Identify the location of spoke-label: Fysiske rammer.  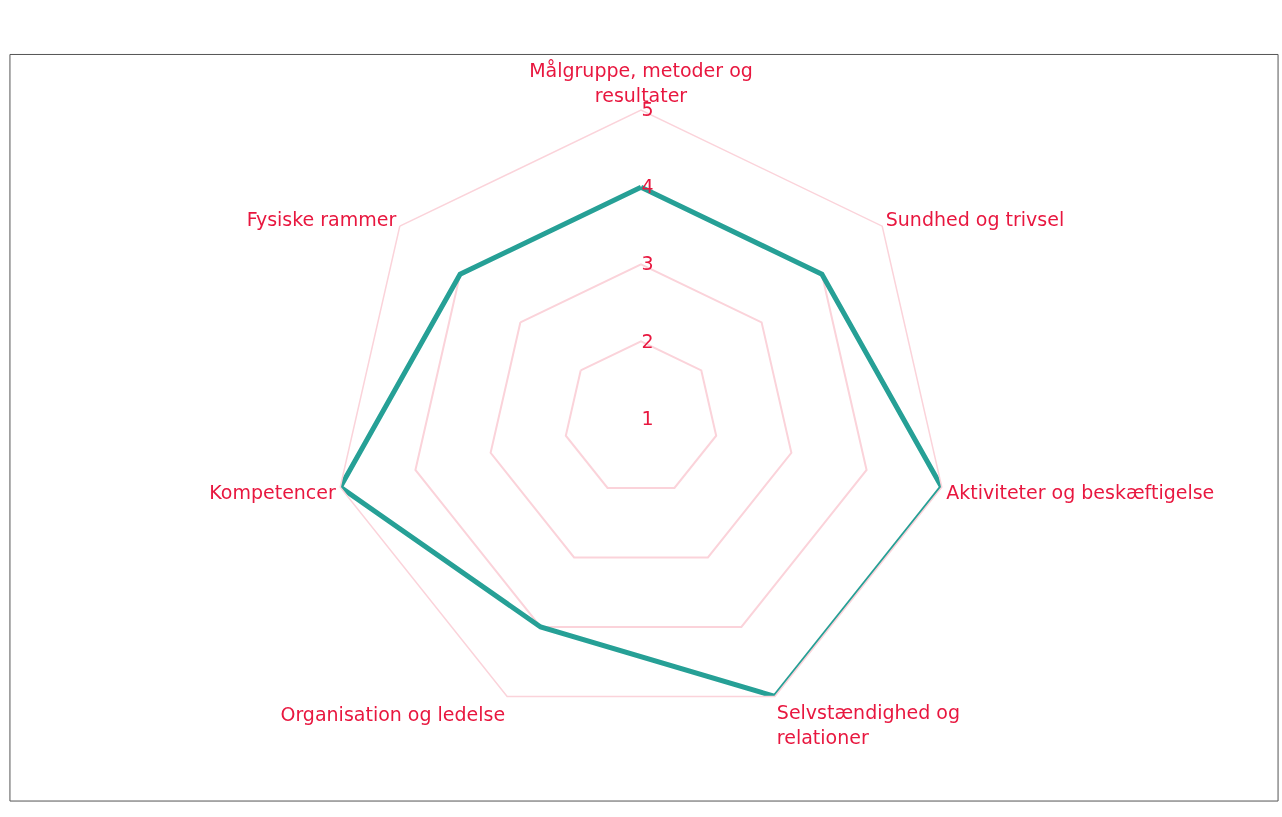
(321, 219).